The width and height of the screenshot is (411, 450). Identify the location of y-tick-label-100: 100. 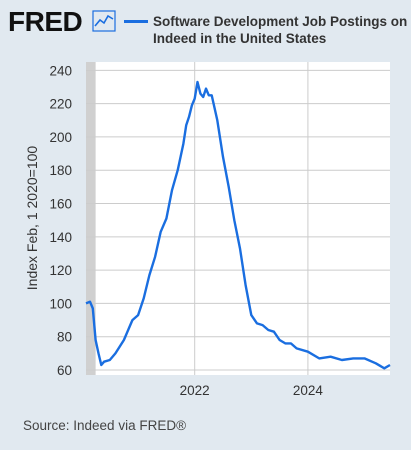
(60, 303).